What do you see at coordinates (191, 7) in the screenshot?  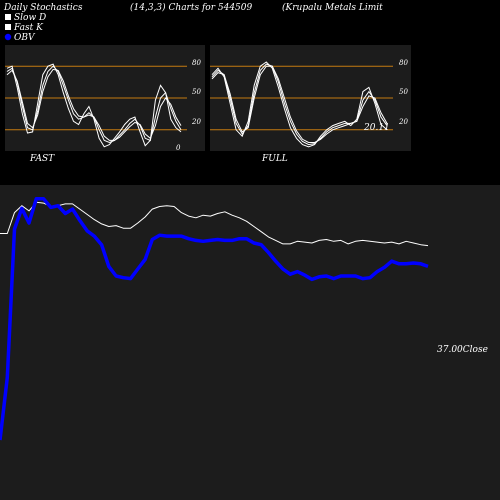 I see `chart-params: (14,3,3) Charts for 544509` at bounding box center [191, 7].